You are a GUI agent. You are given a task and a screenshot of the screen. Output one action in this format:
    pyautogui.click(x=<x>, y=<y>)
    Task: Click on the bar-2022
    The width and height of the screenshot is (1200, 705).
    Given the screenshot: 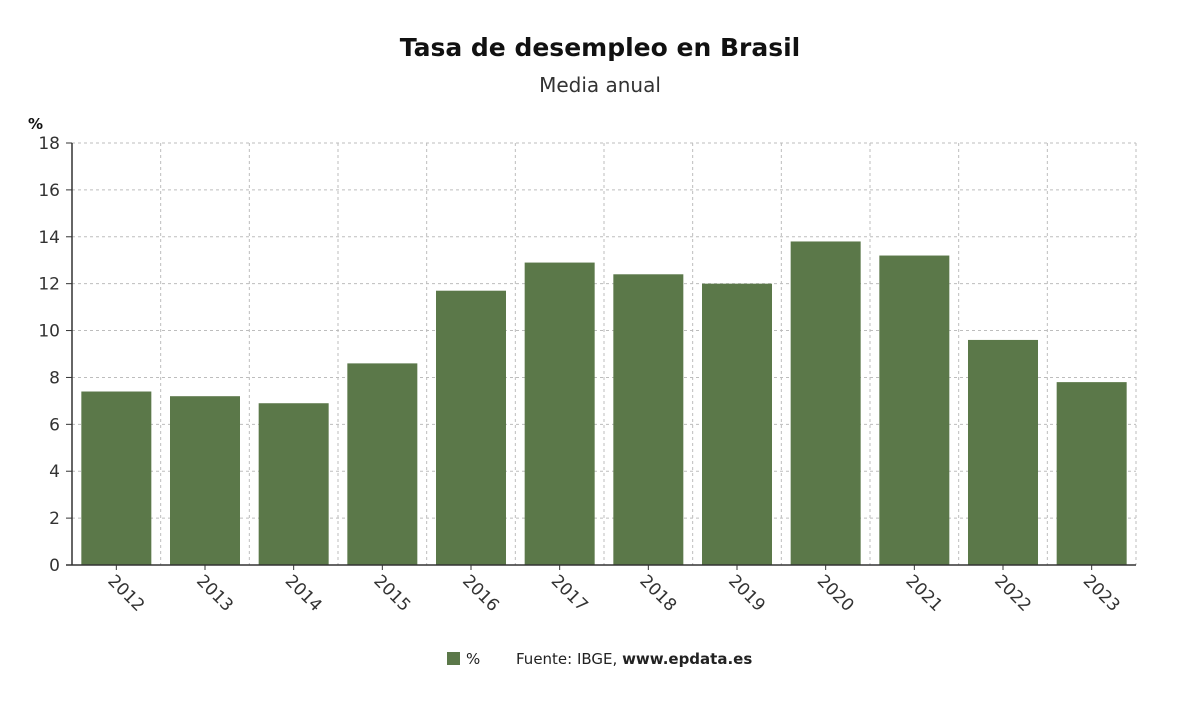 What is the action you would take?
    pyautogui.click(x=1003, y=452)
    